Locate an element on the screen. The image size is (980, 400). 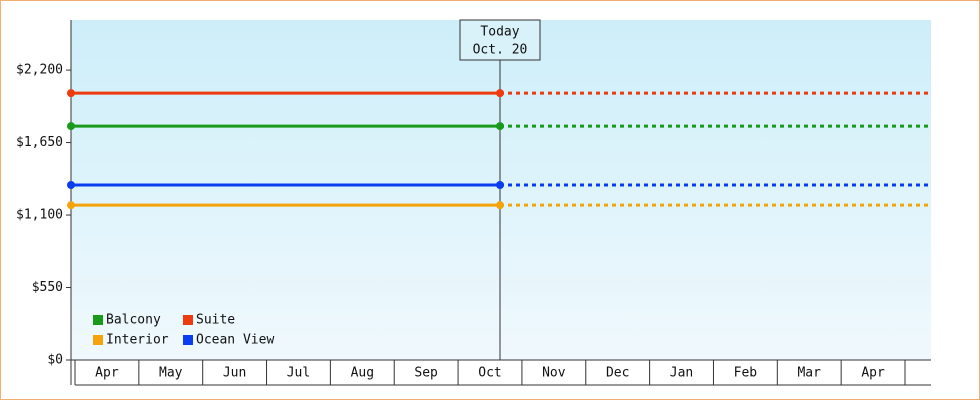
x-tick-label: Jul is located at coordinates (298, 373).